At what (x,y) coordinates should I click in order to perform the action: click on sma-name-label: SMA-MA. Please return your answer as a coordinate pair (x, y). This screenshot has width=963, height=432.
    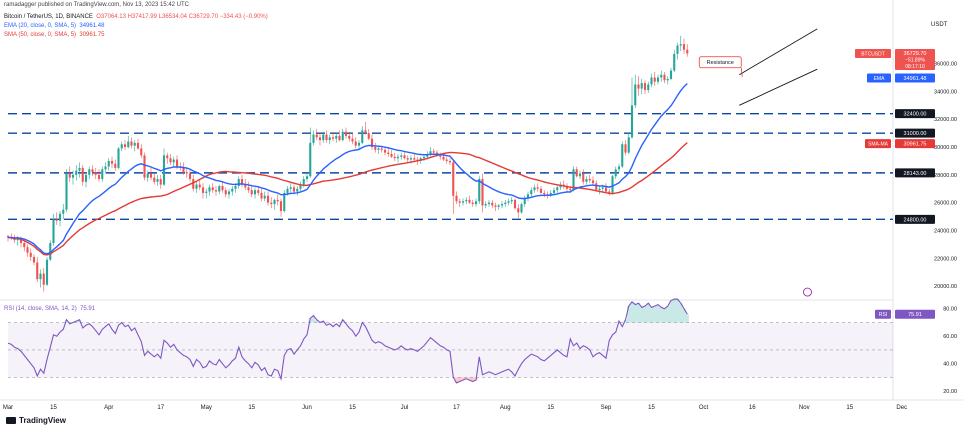
    Looking at the image, I should click on (878, 145).